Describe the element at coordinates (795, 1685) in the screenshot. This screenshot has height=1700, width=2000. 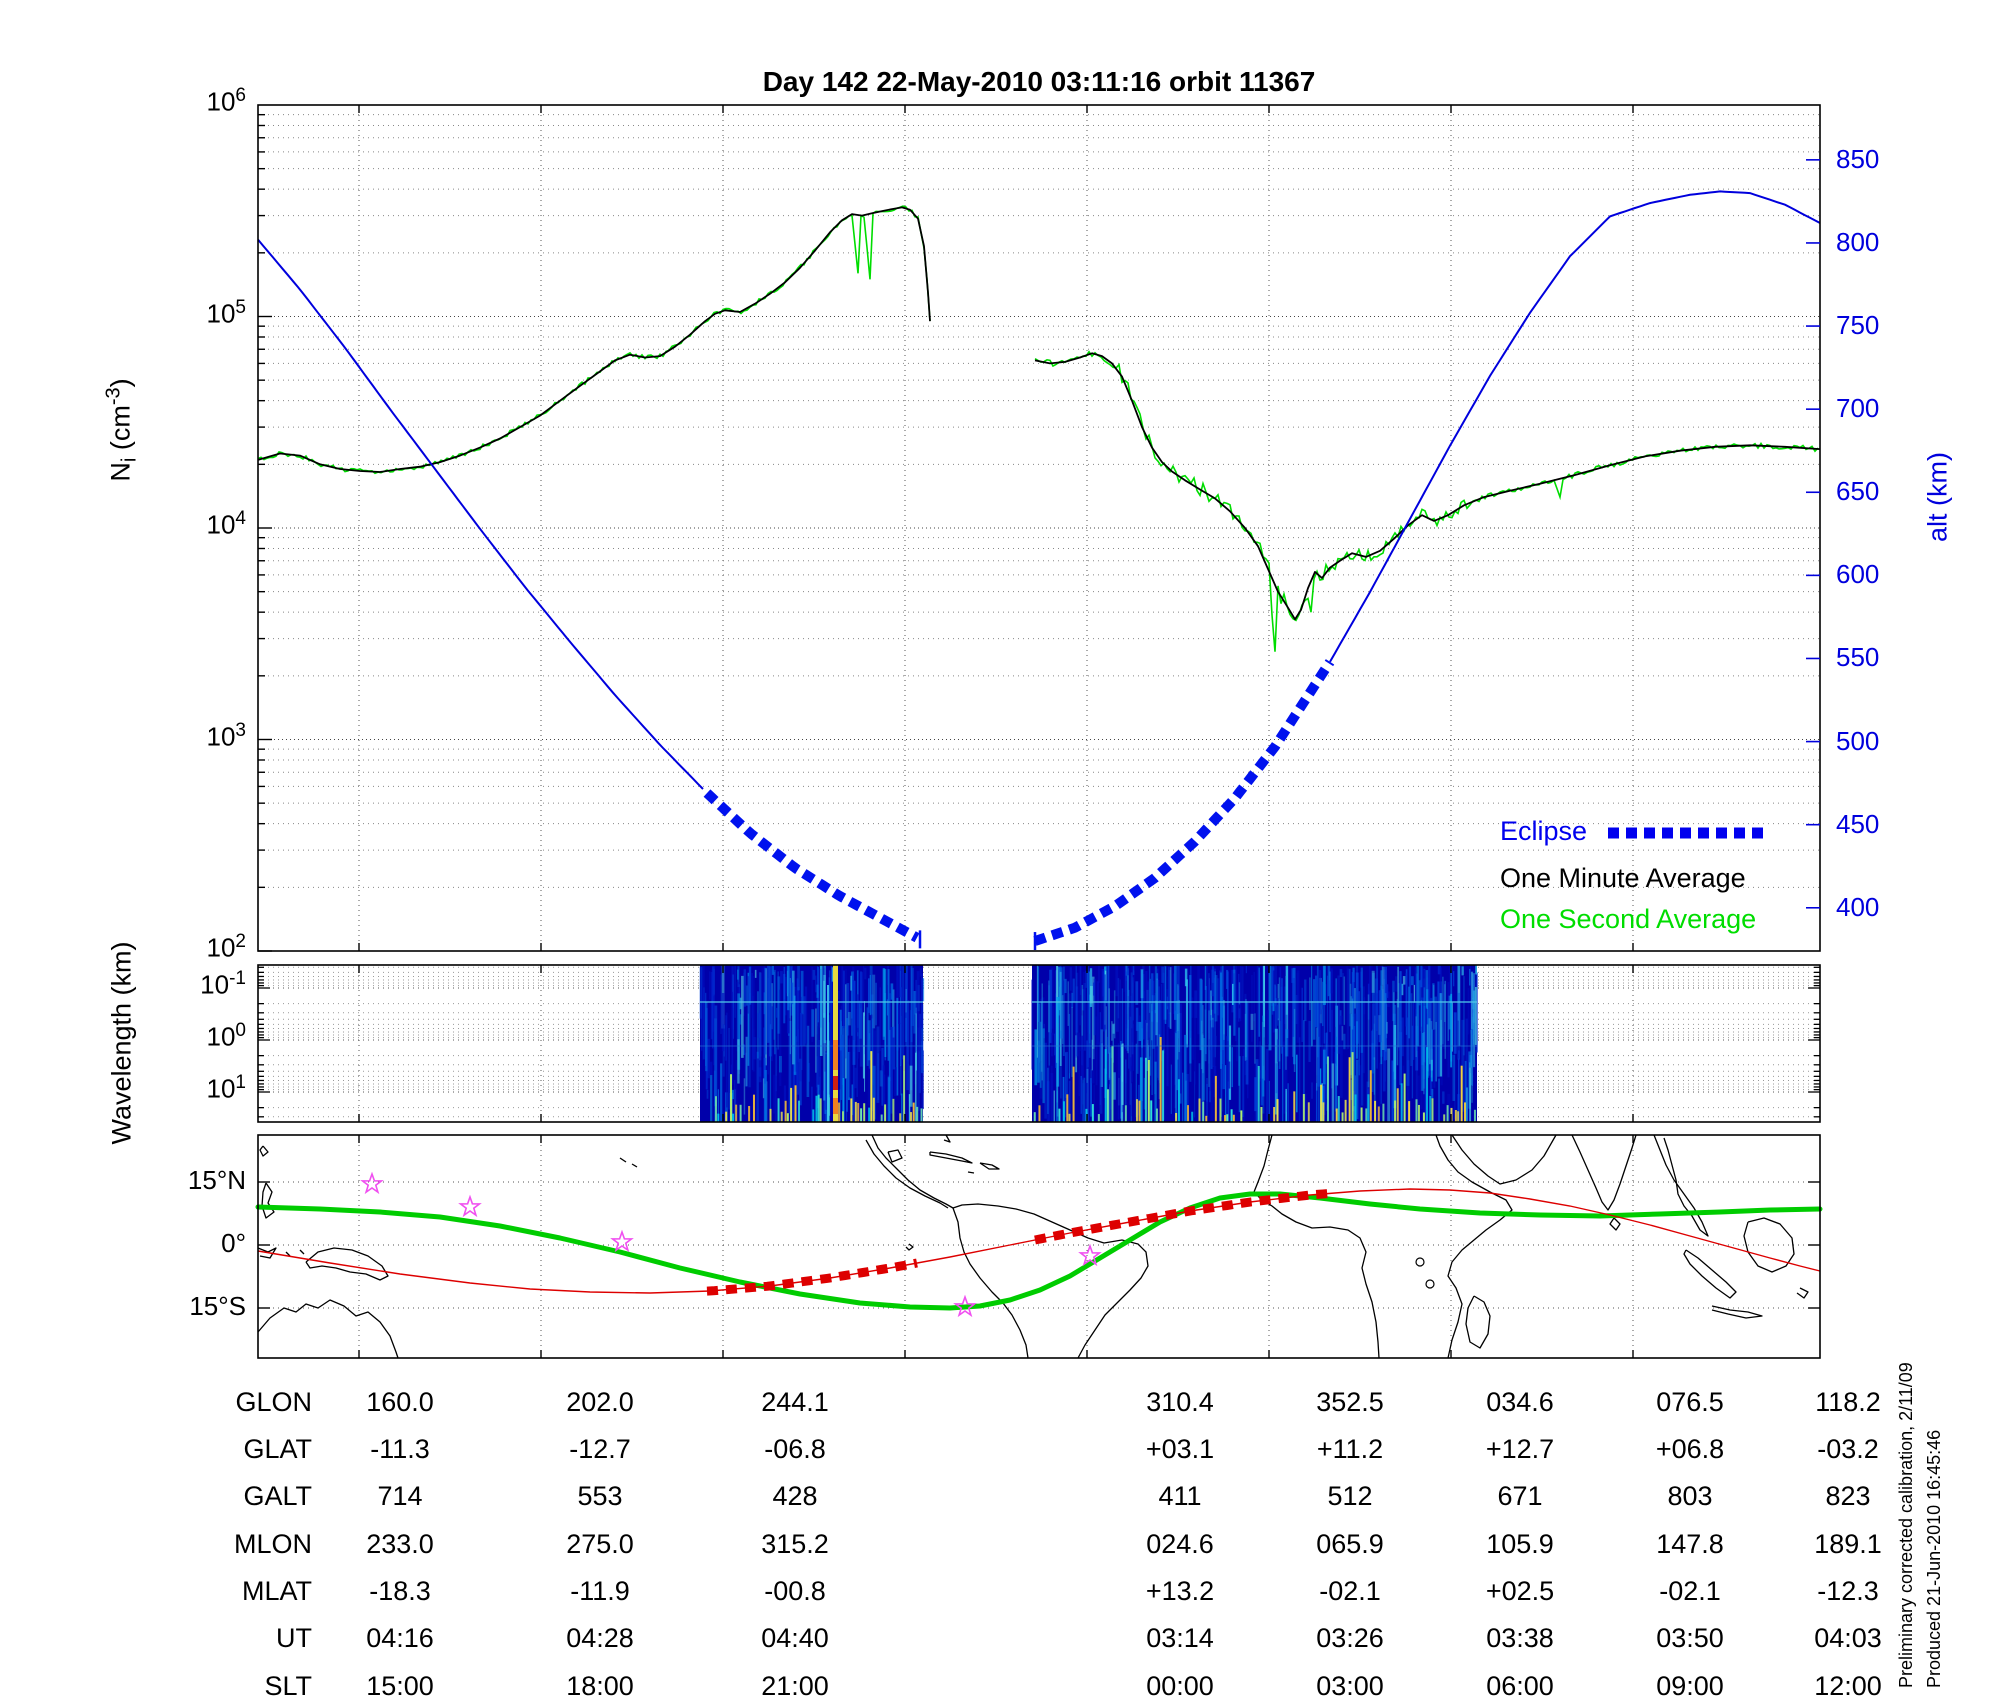
I see `table-cell: 21:00` at that location.